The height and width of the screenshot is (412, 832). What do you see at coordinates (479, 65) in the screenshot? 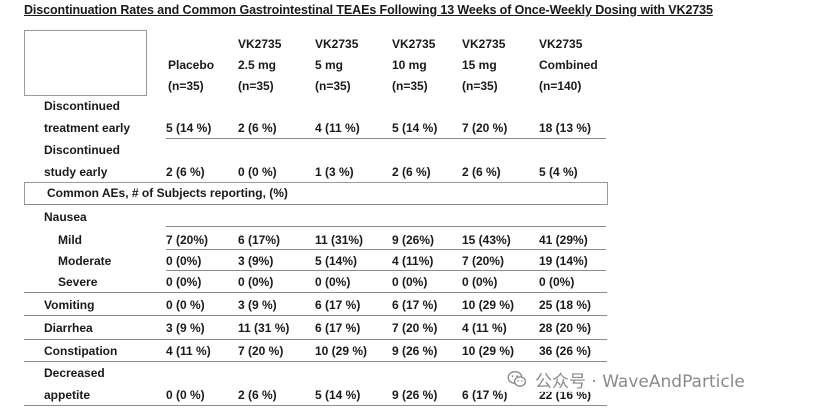
I see `col-header-line: 15 mg` at bounding box center [479, 65].